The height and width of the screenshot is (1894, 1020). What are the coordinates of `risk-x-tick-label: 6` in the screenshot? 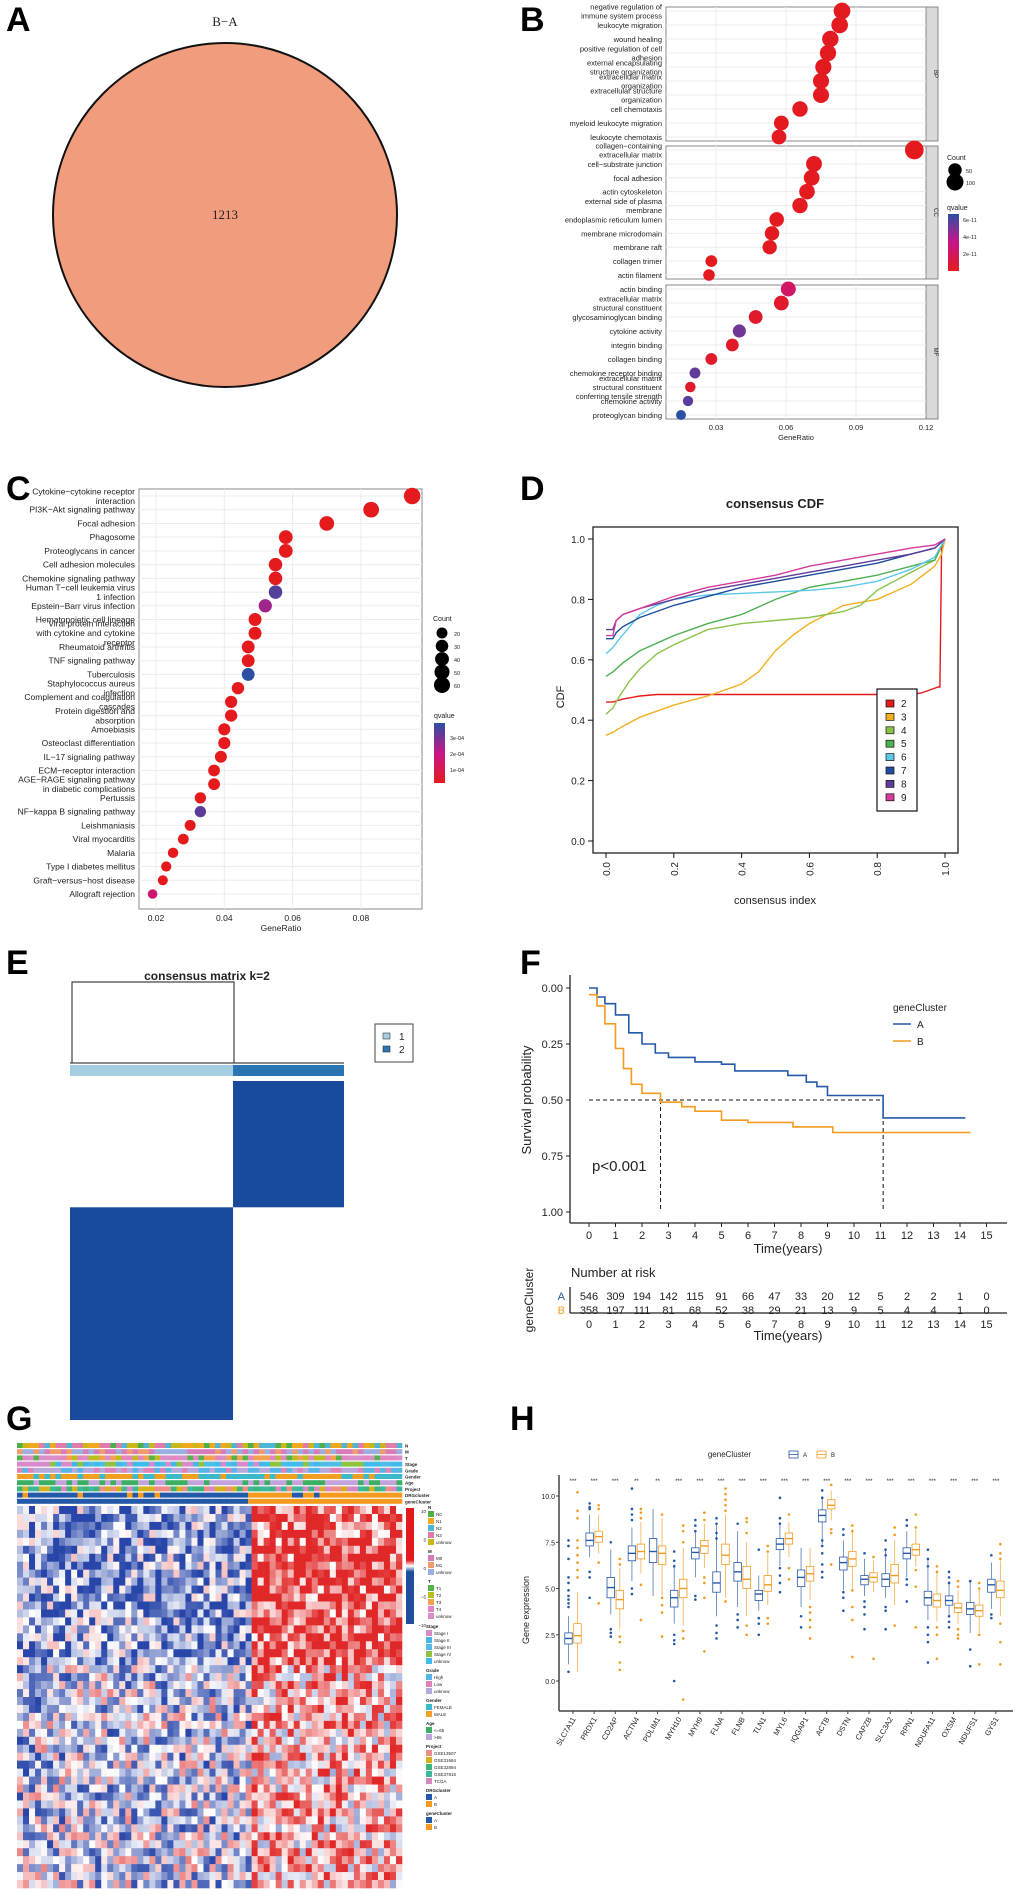 It's located at (748, 1325).